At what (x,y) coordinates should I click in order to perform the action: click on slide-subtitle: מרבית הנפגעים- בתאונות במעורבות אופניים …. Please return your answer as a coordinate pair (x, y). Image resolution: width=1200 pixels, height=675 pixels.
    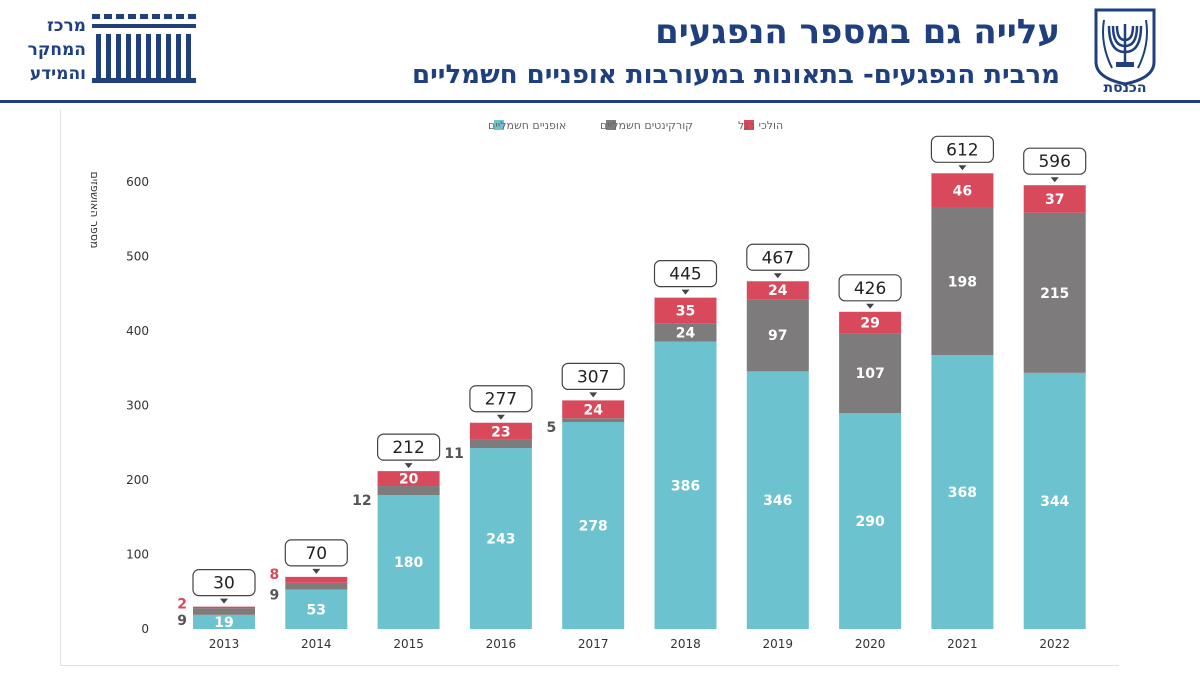
    Looking at the image, I should click on (736, 75).